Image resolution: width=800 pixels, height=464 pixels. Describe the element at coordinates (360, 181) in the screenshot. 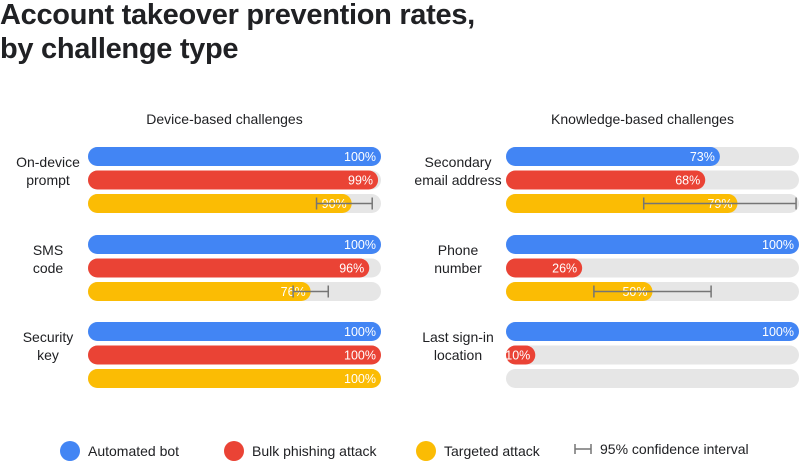

I see `data-label: 99%` at that location.